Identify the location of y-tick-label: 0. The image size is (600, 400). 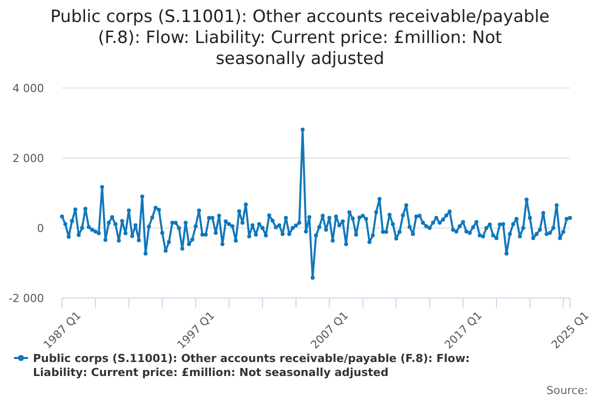
(40, 228).